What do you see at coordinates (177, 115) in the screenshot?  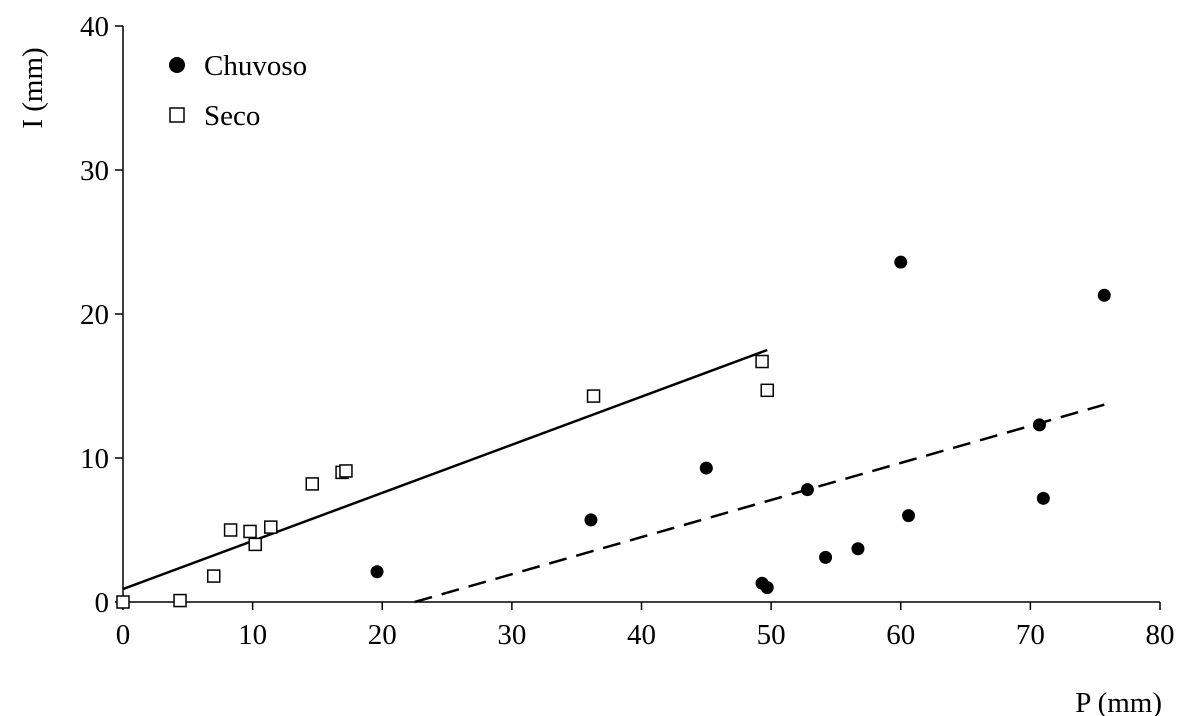 I see `legend-marker-seco` at bounding box center [177, 115].